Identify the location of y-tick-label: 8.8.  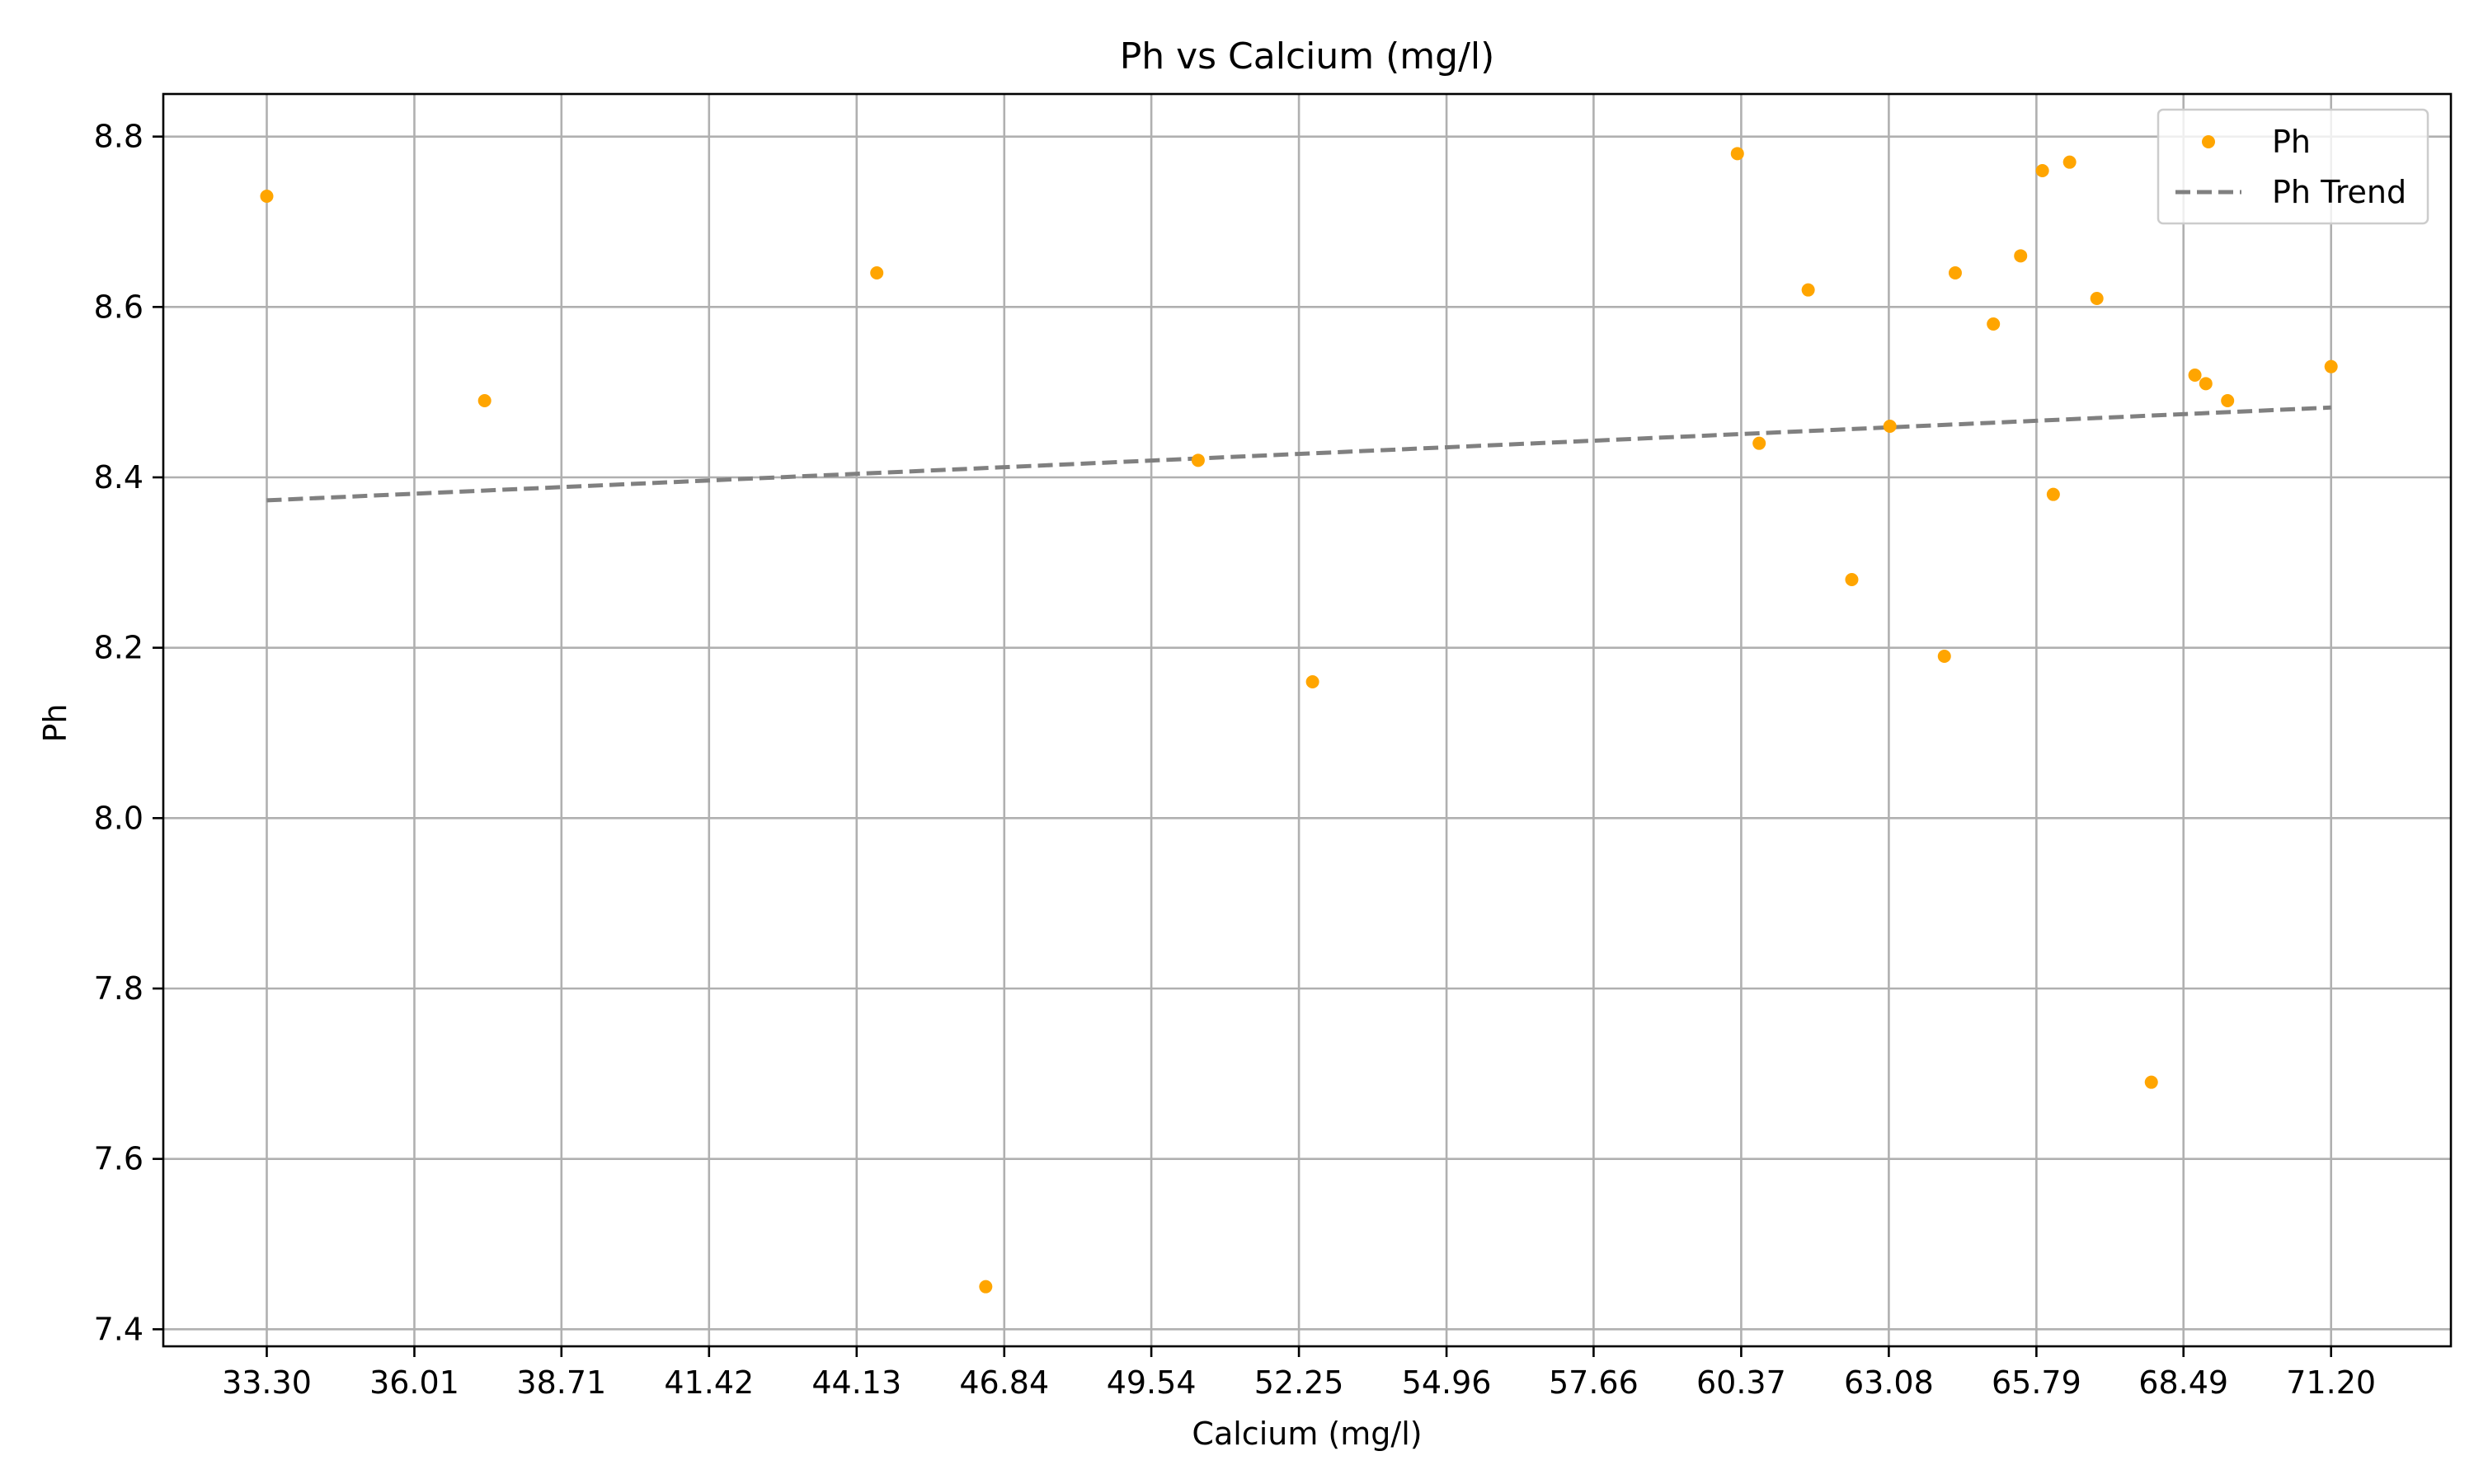
(118, 137).